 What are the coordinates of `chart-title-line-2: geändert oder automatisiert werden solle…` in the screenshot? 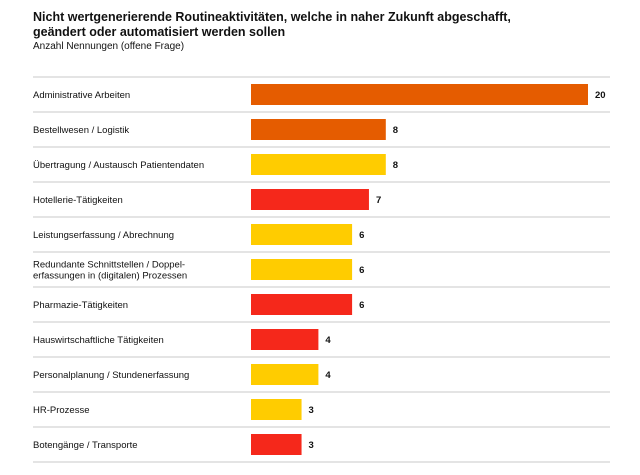 It's located at (159, 32).